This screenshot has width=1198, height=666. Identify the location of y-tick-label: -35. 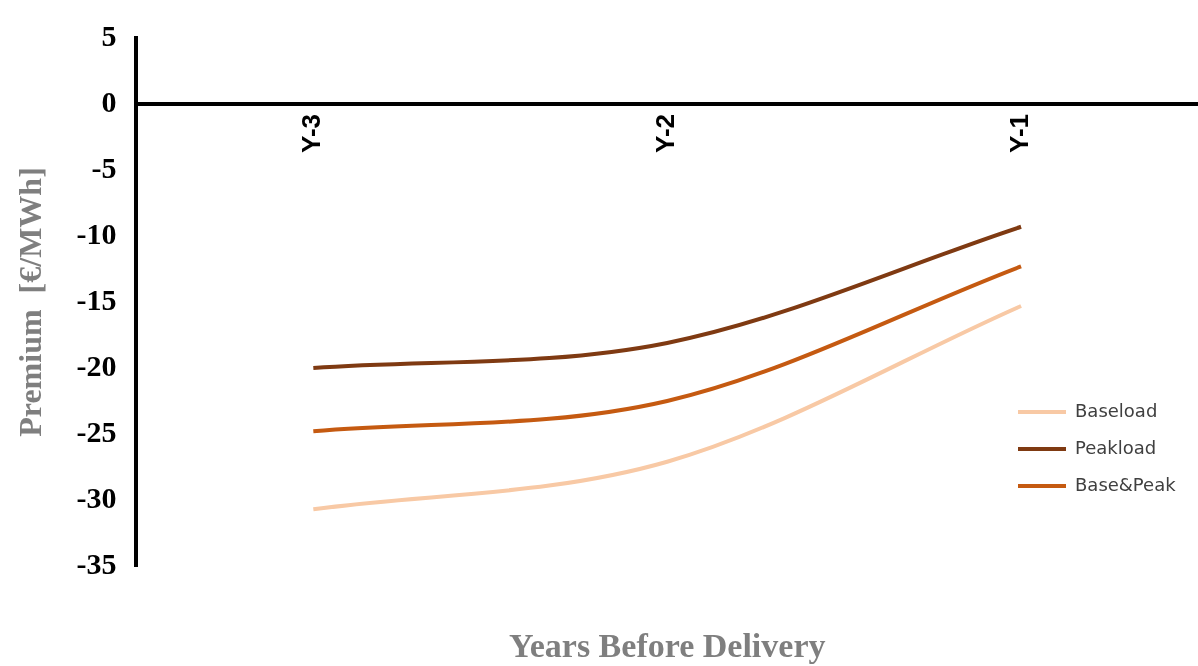
(96, 563).